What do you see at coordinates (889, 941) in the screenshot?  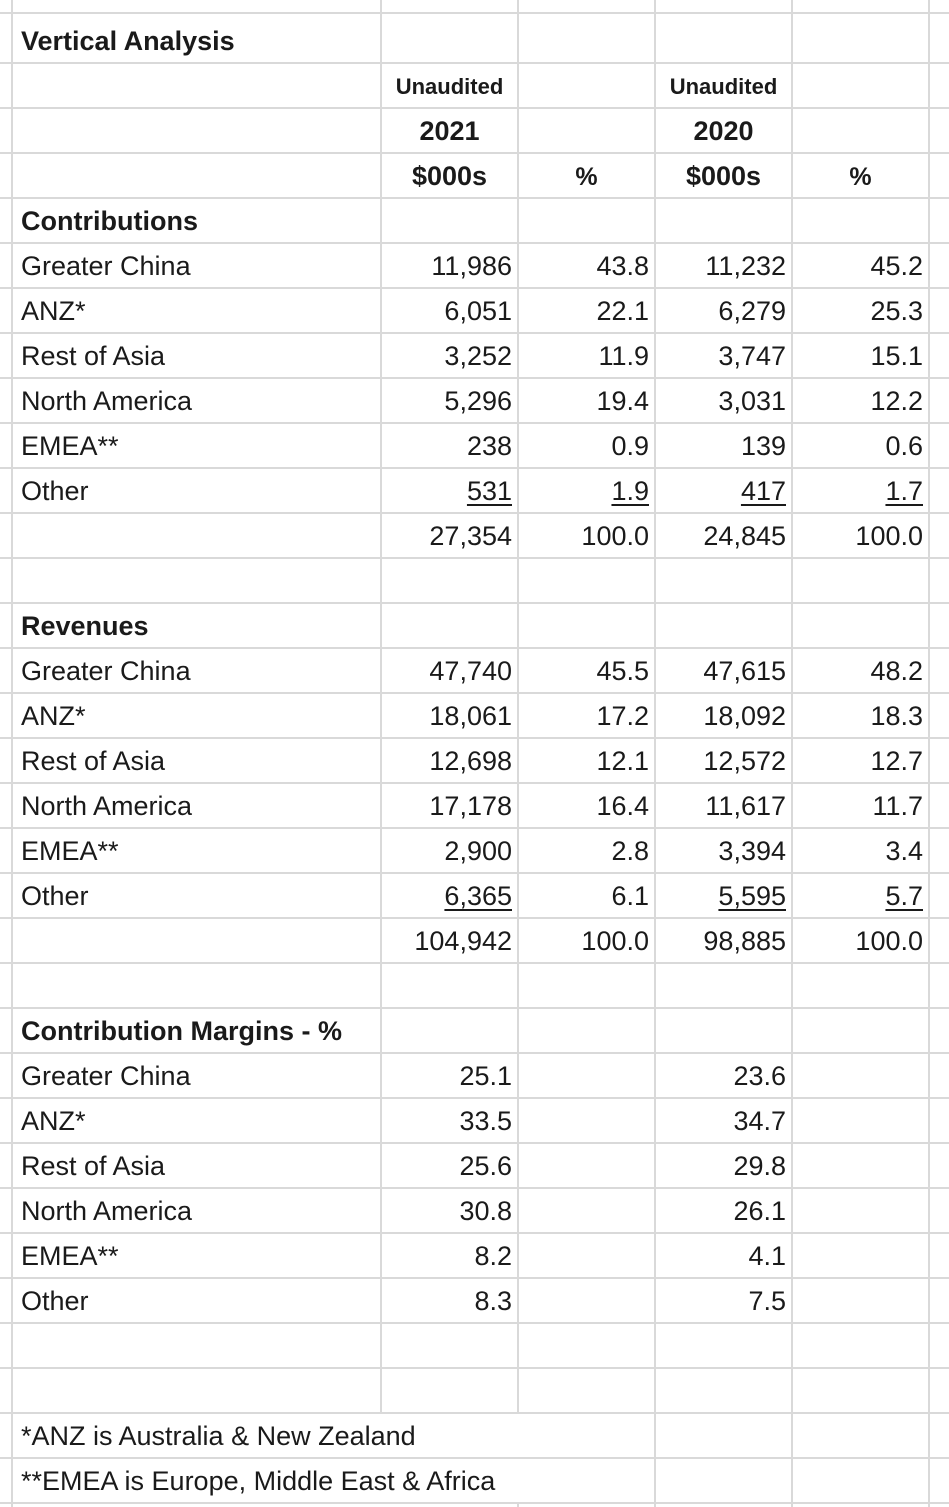 I see `total-pct-2020: 100.0` at bounding box center [889, 941].